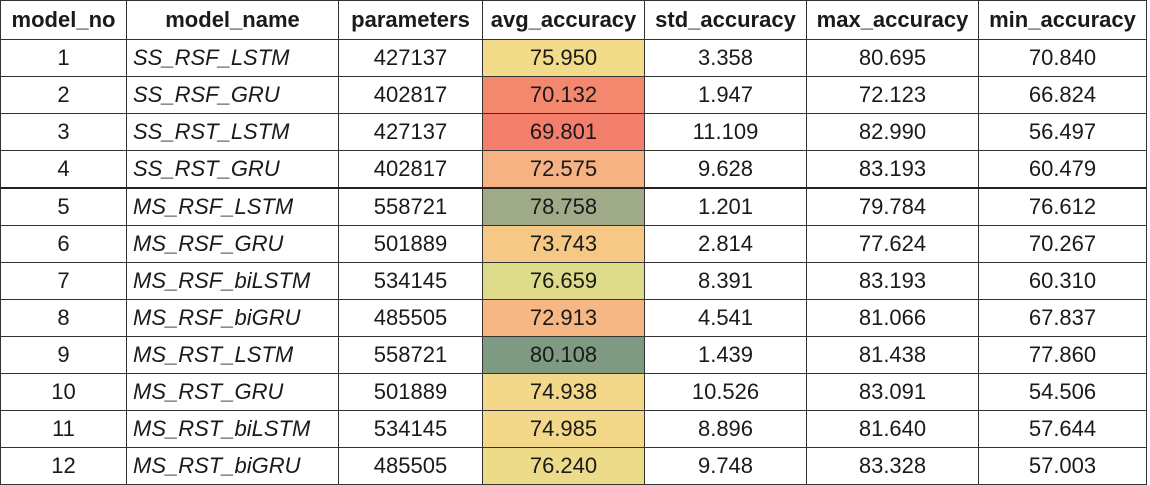  What do you see at coordinates (232, 132) in the screenshot?
I see `cell-model-name: SS_RST_LSTM` at bounding box center [232, 132].